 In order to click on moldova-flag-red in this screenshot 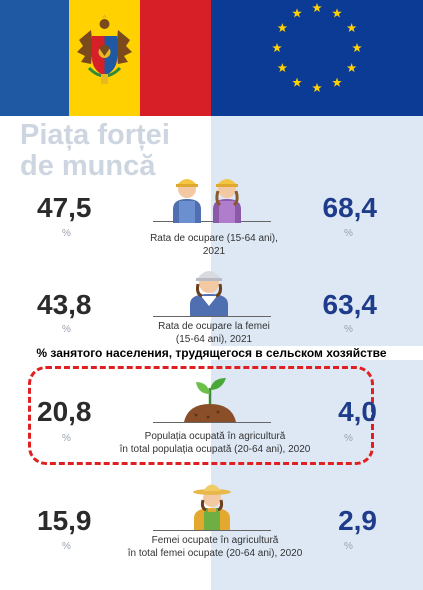, I will do `click(175, 58)`.